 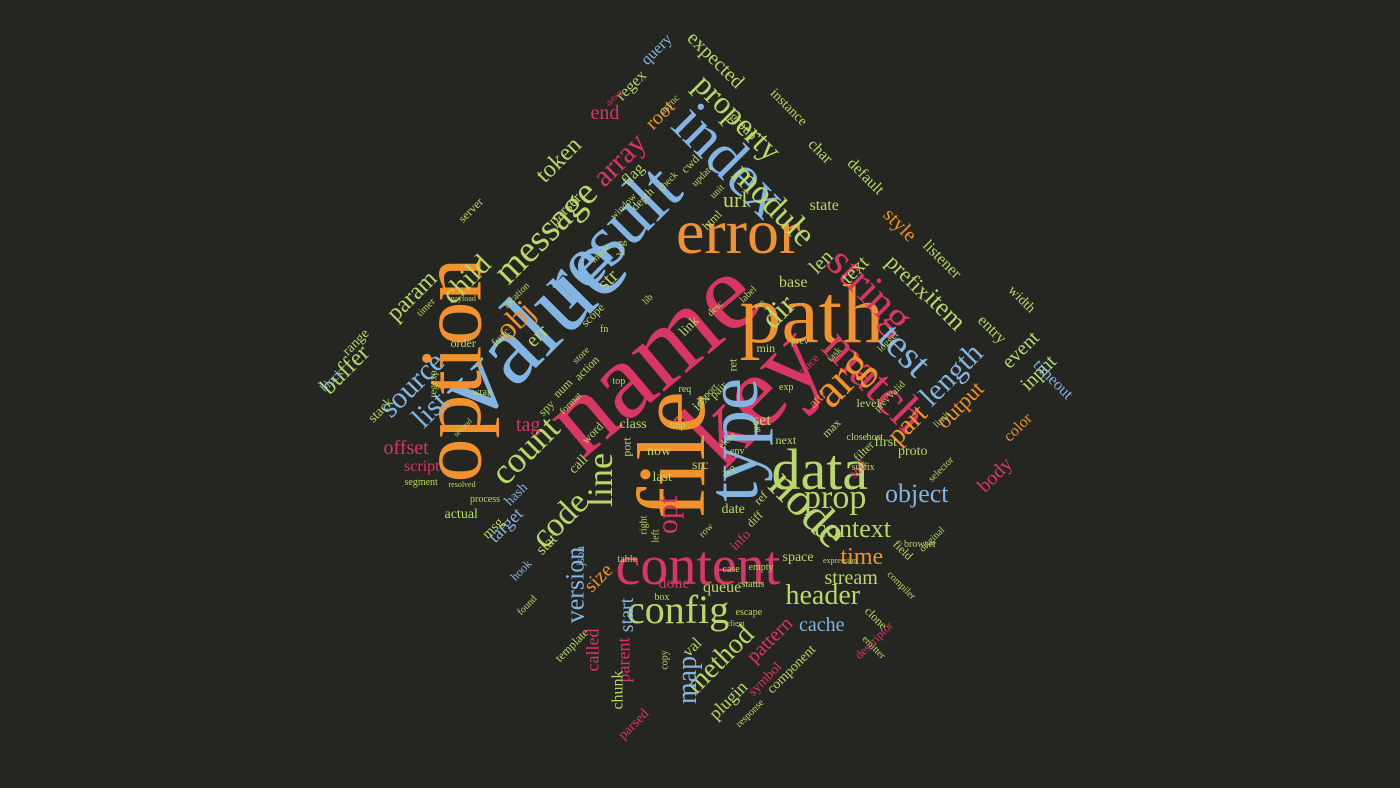 What do you see at coordinates (762, 420) in the screenshot?
I see `word-set: set` at bounding box center [762, 420].